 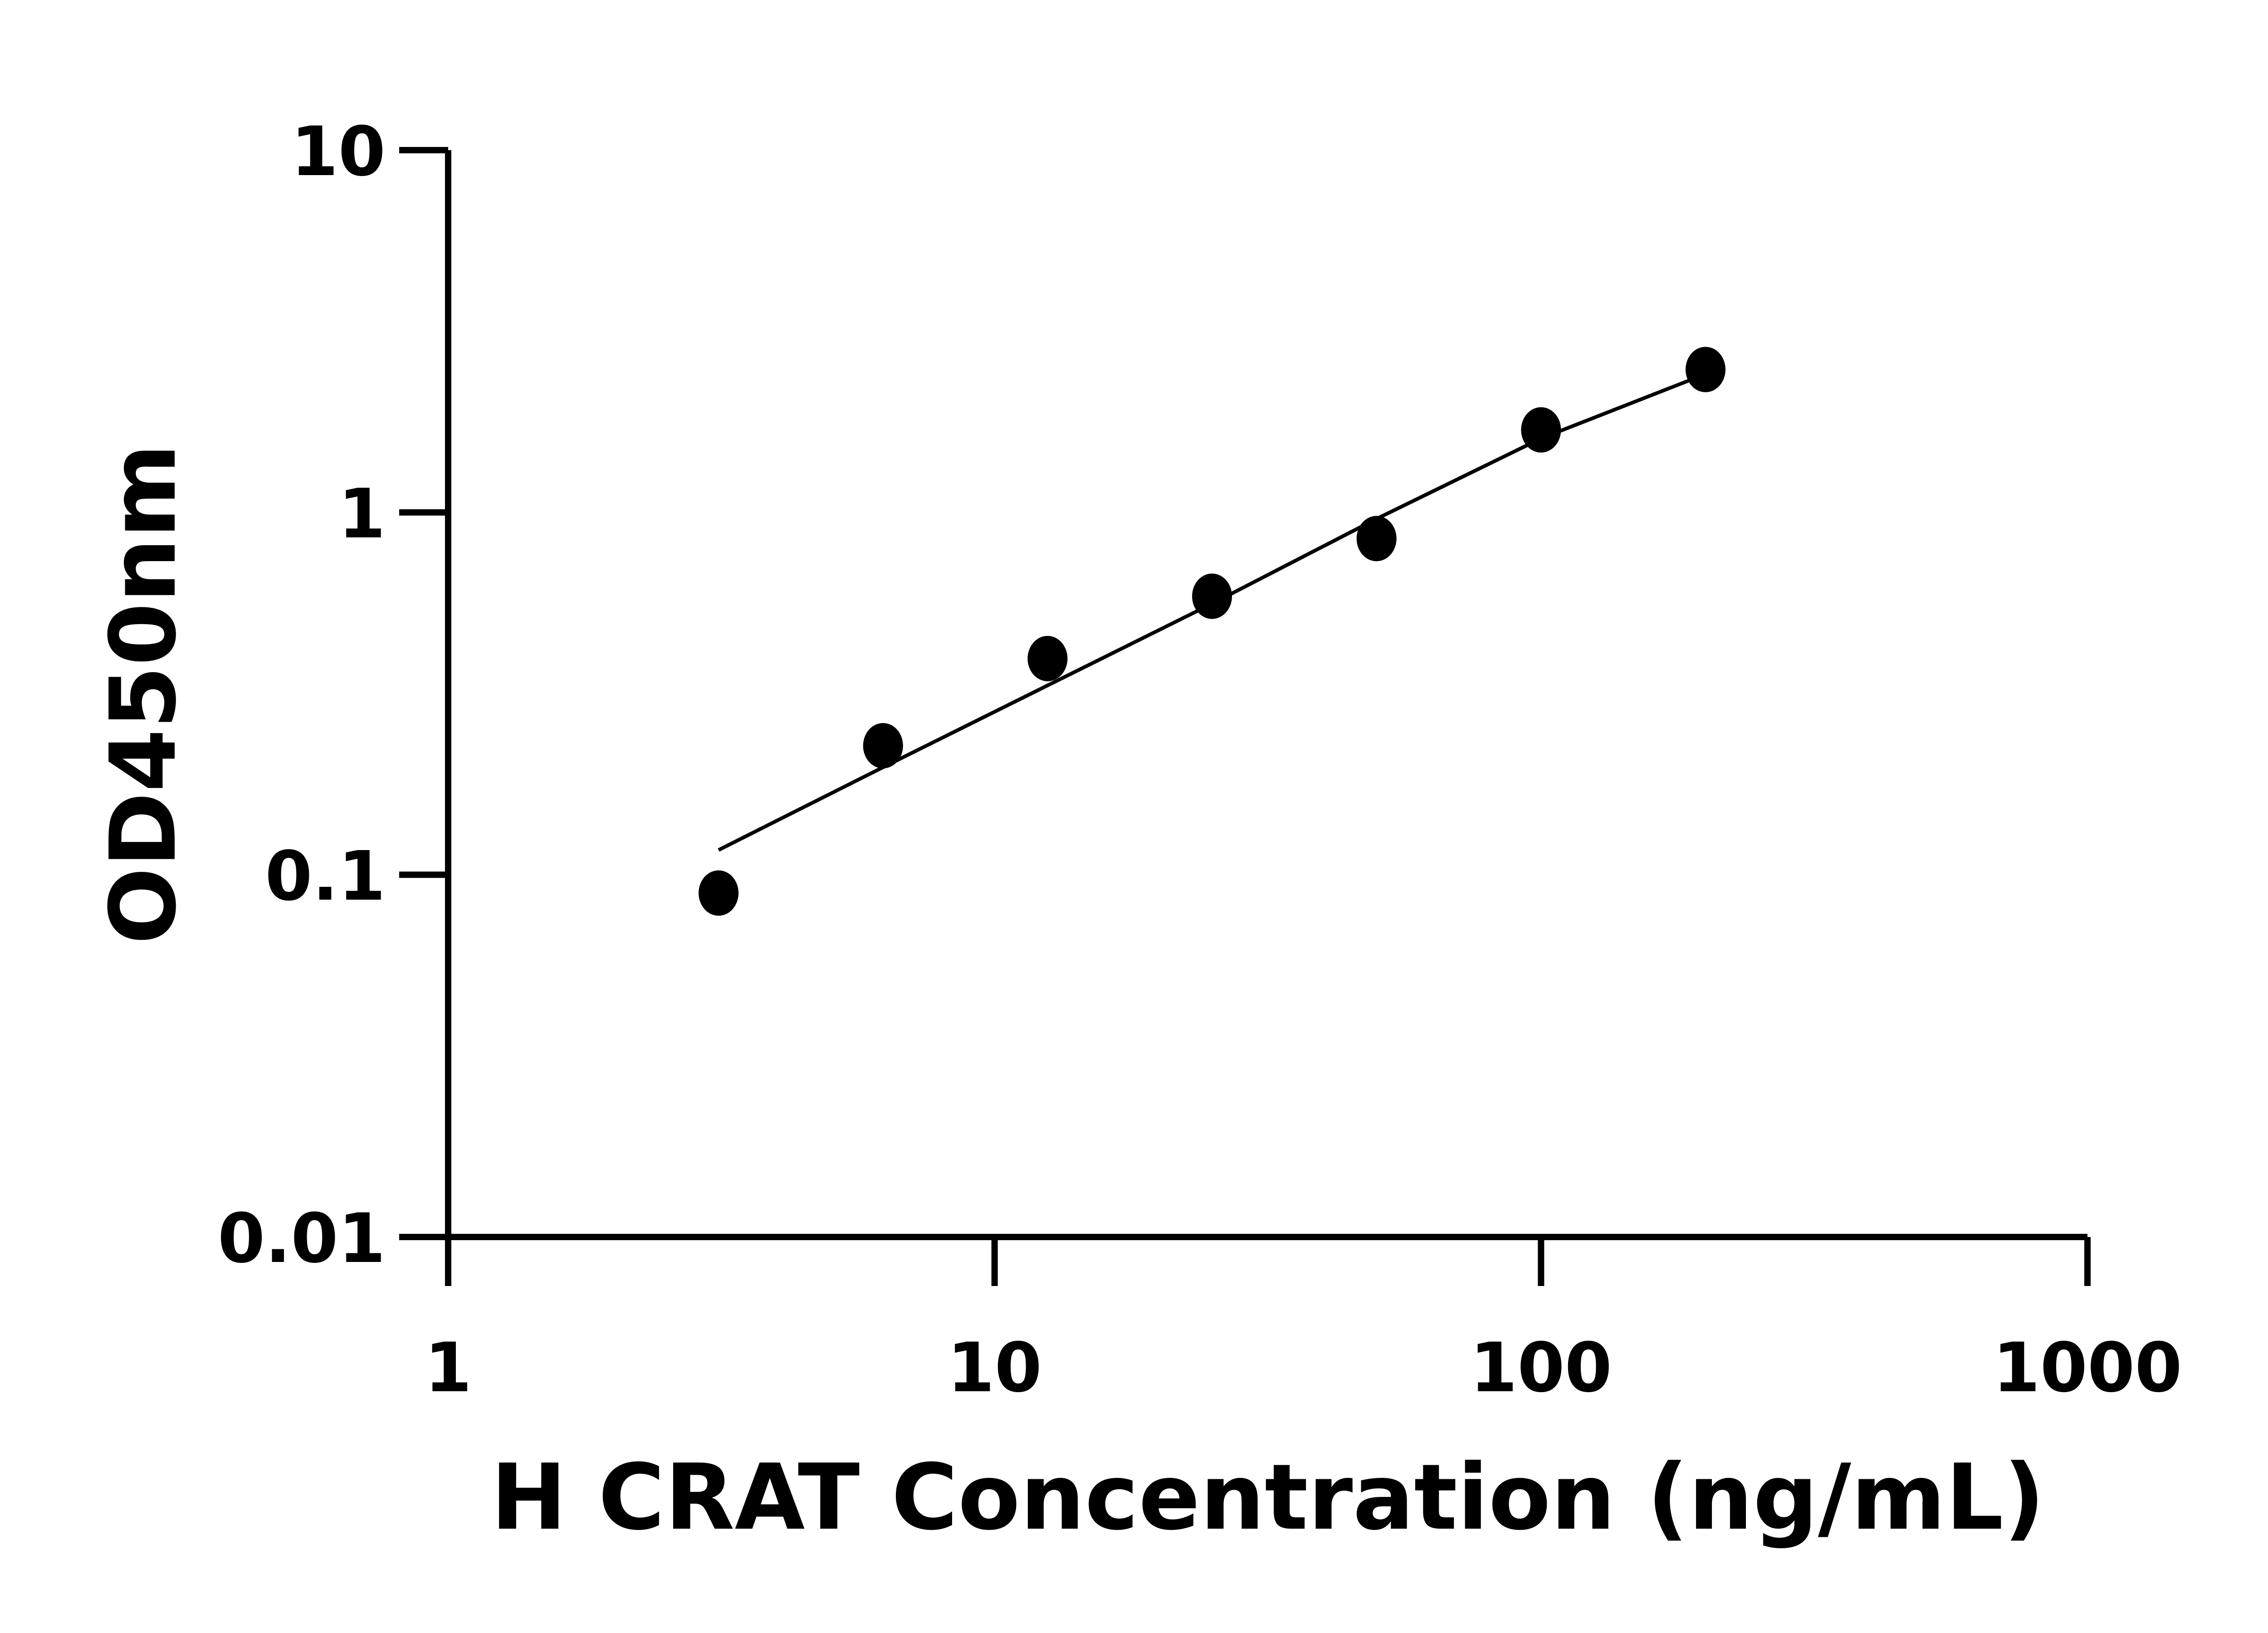 What do you see at coordinates (1268, 1497) in the screenshot?
I see `x-axis-label: H CRAT Concentration (ng/mL)` at bounding box center [1268, 1497].